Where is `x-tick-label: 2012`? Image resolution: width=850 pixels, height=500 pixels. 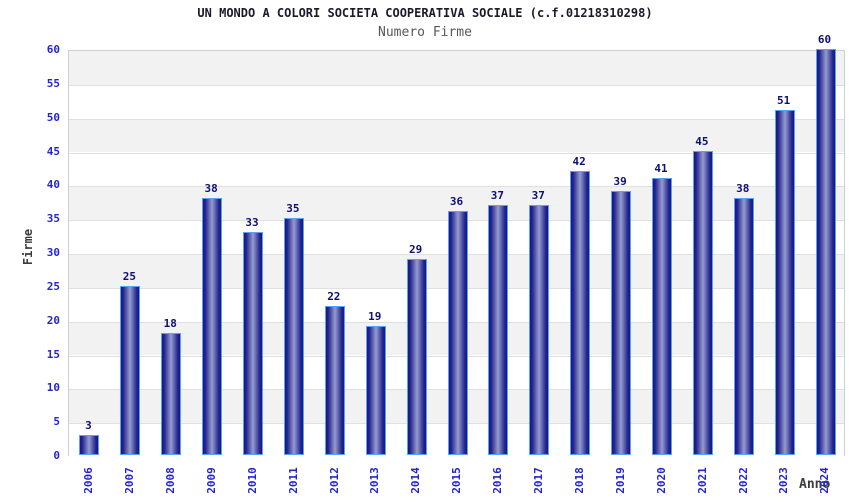
x-tick-label: 2012 is located at coordinates (334, 480).